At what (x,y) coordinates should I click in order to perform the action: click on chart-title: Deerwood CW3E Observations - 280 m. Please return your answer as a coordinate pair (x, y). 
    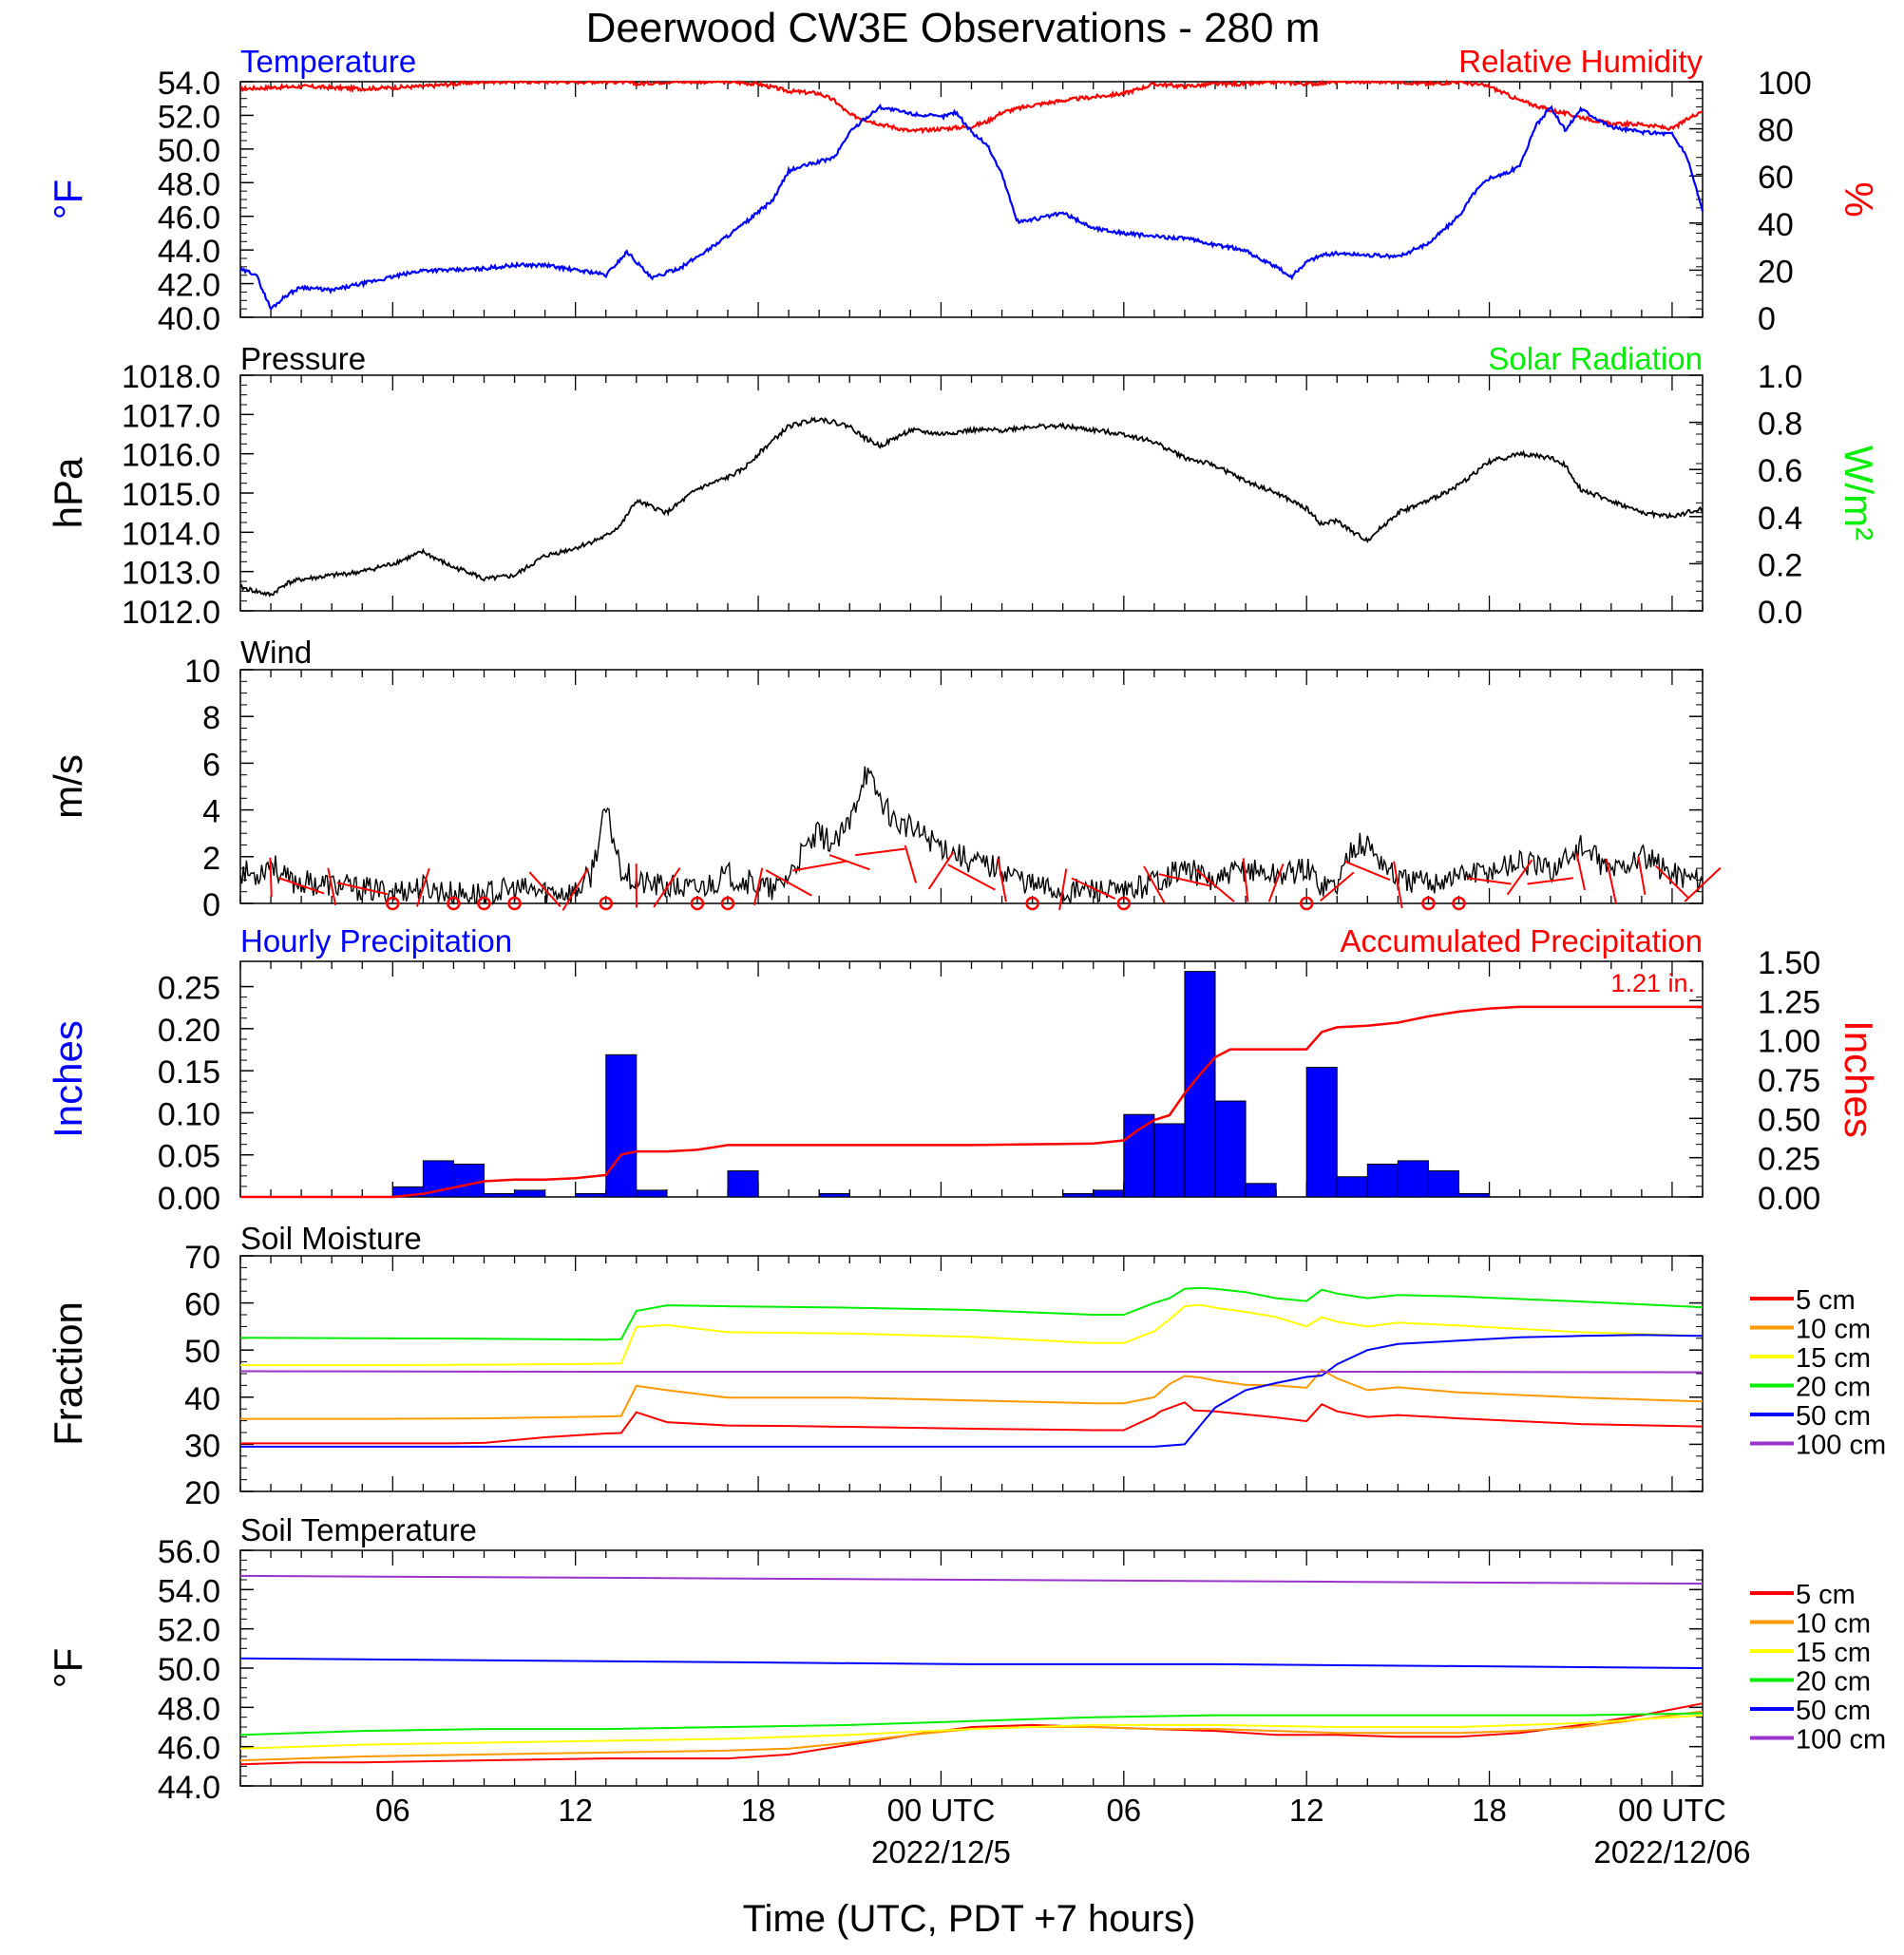
    Looking at the image, I should click on (953, 28).